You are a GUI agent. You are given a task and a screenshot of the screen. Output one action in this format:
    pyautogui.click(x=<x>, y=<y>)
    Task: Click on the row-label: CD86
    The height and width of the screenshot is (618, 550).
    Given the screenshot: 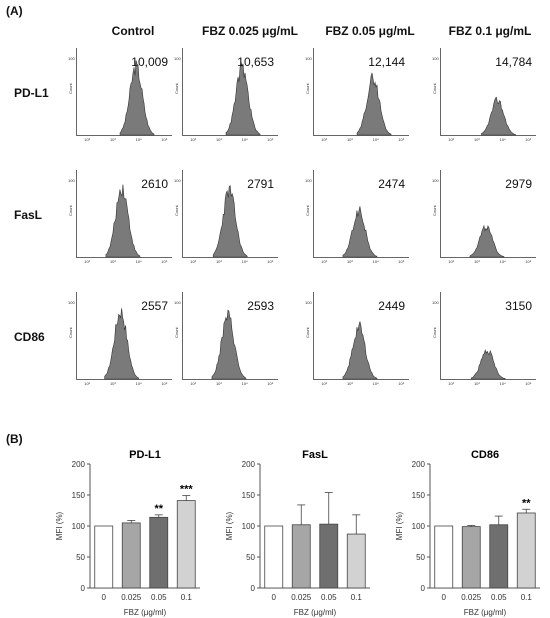 What is the action you would take?
    pyautogui.click(x=29, y=337)
    